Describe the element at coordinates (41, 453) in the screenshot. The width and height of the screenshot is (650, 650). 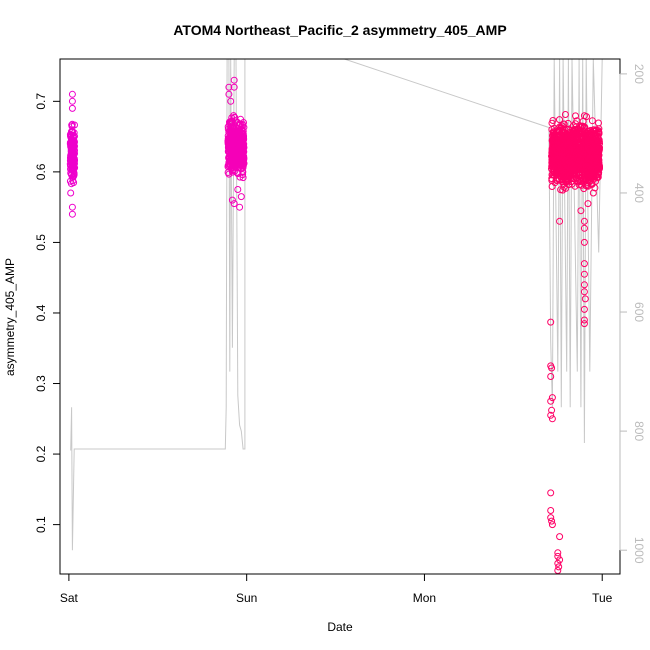
I see `y-tick-label: 0.2` at that location.